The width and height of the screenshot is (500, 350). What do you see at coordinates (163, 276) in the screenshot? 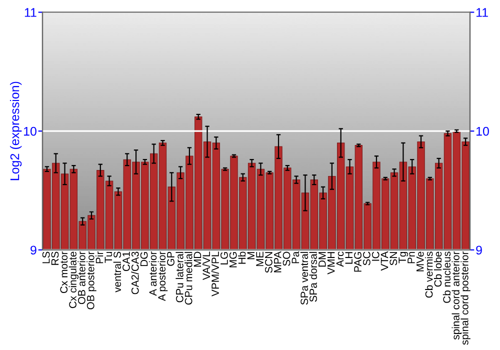
I see `x-tick-label: A posterior` at bounding box center [163, 276].